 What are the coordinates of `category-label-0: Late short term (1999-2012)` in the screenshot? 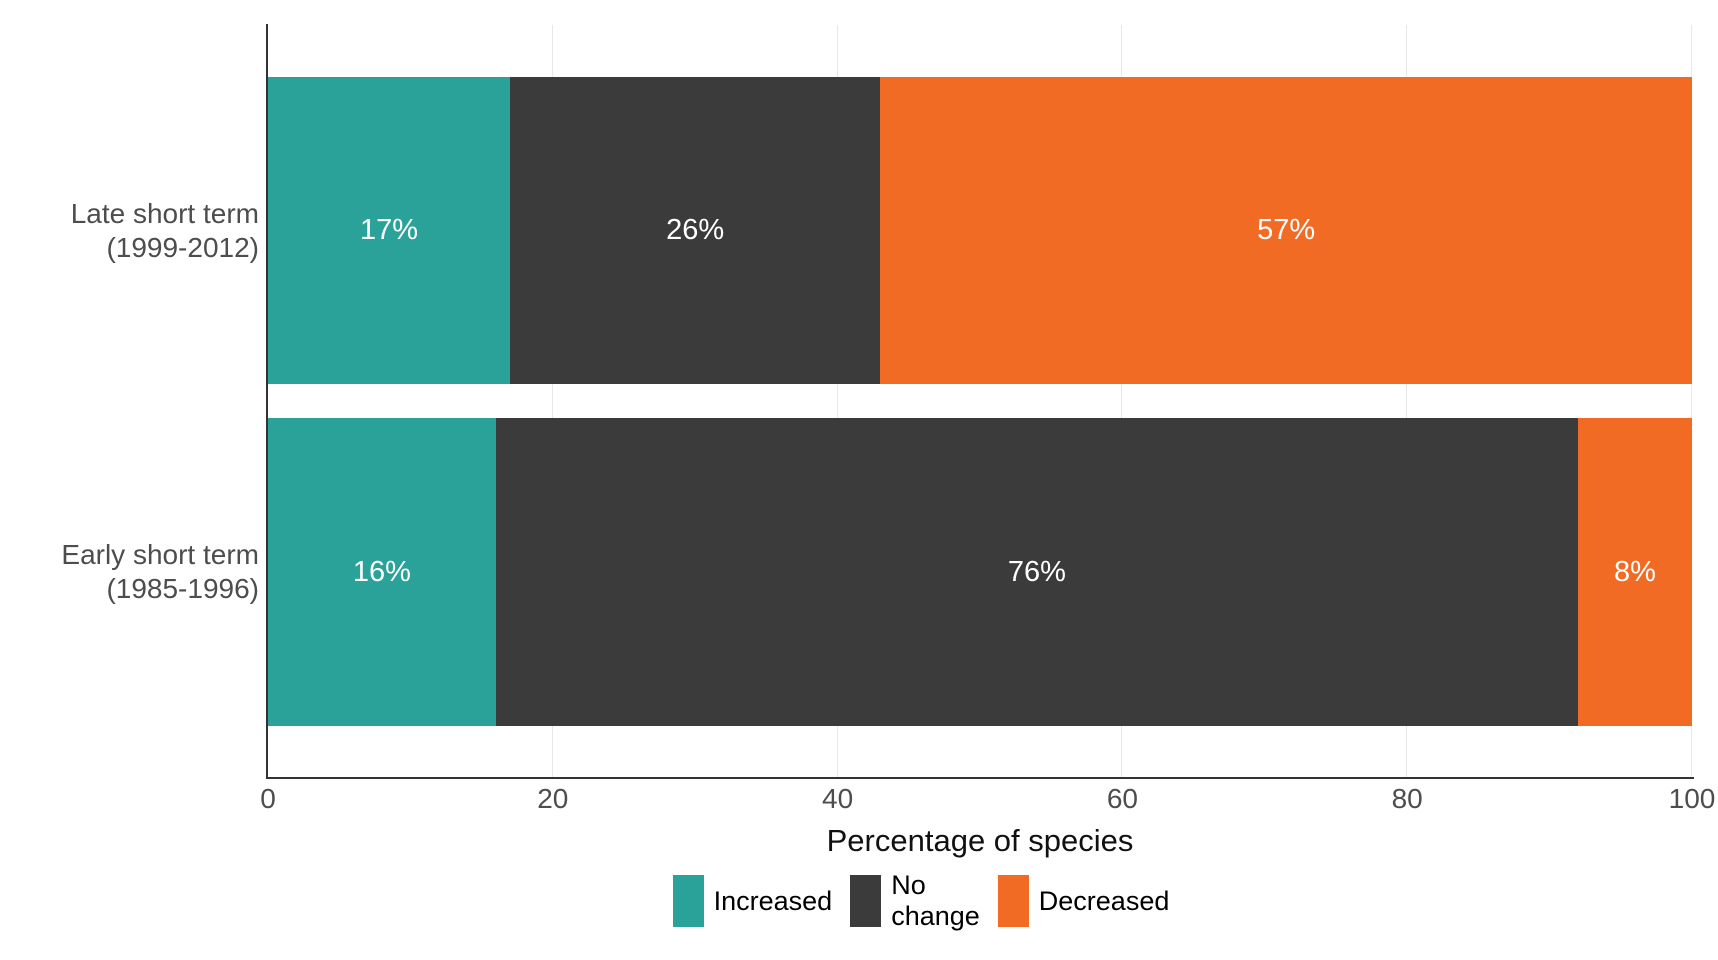 It's located at (164, 230).